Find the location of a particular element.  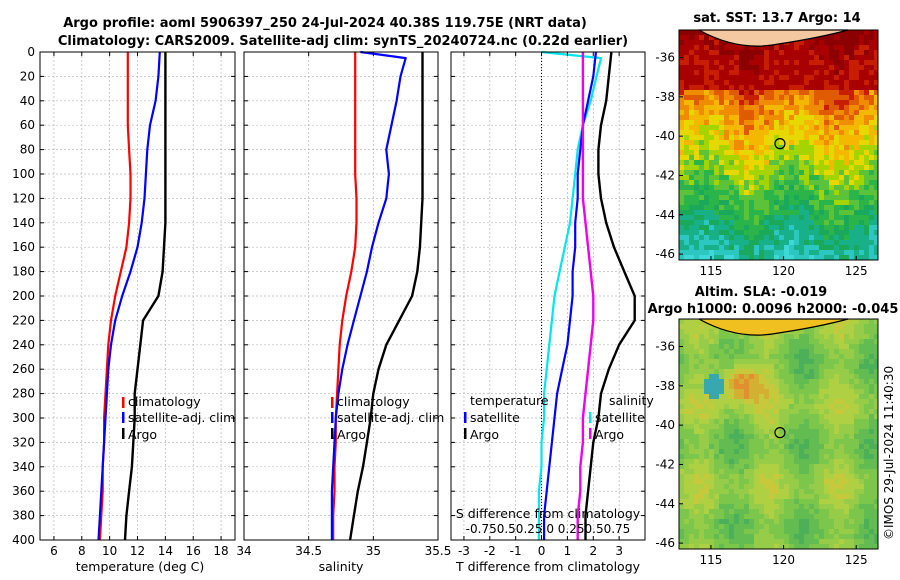

x-tick-label: 115 is located at coordinates (711, 560).